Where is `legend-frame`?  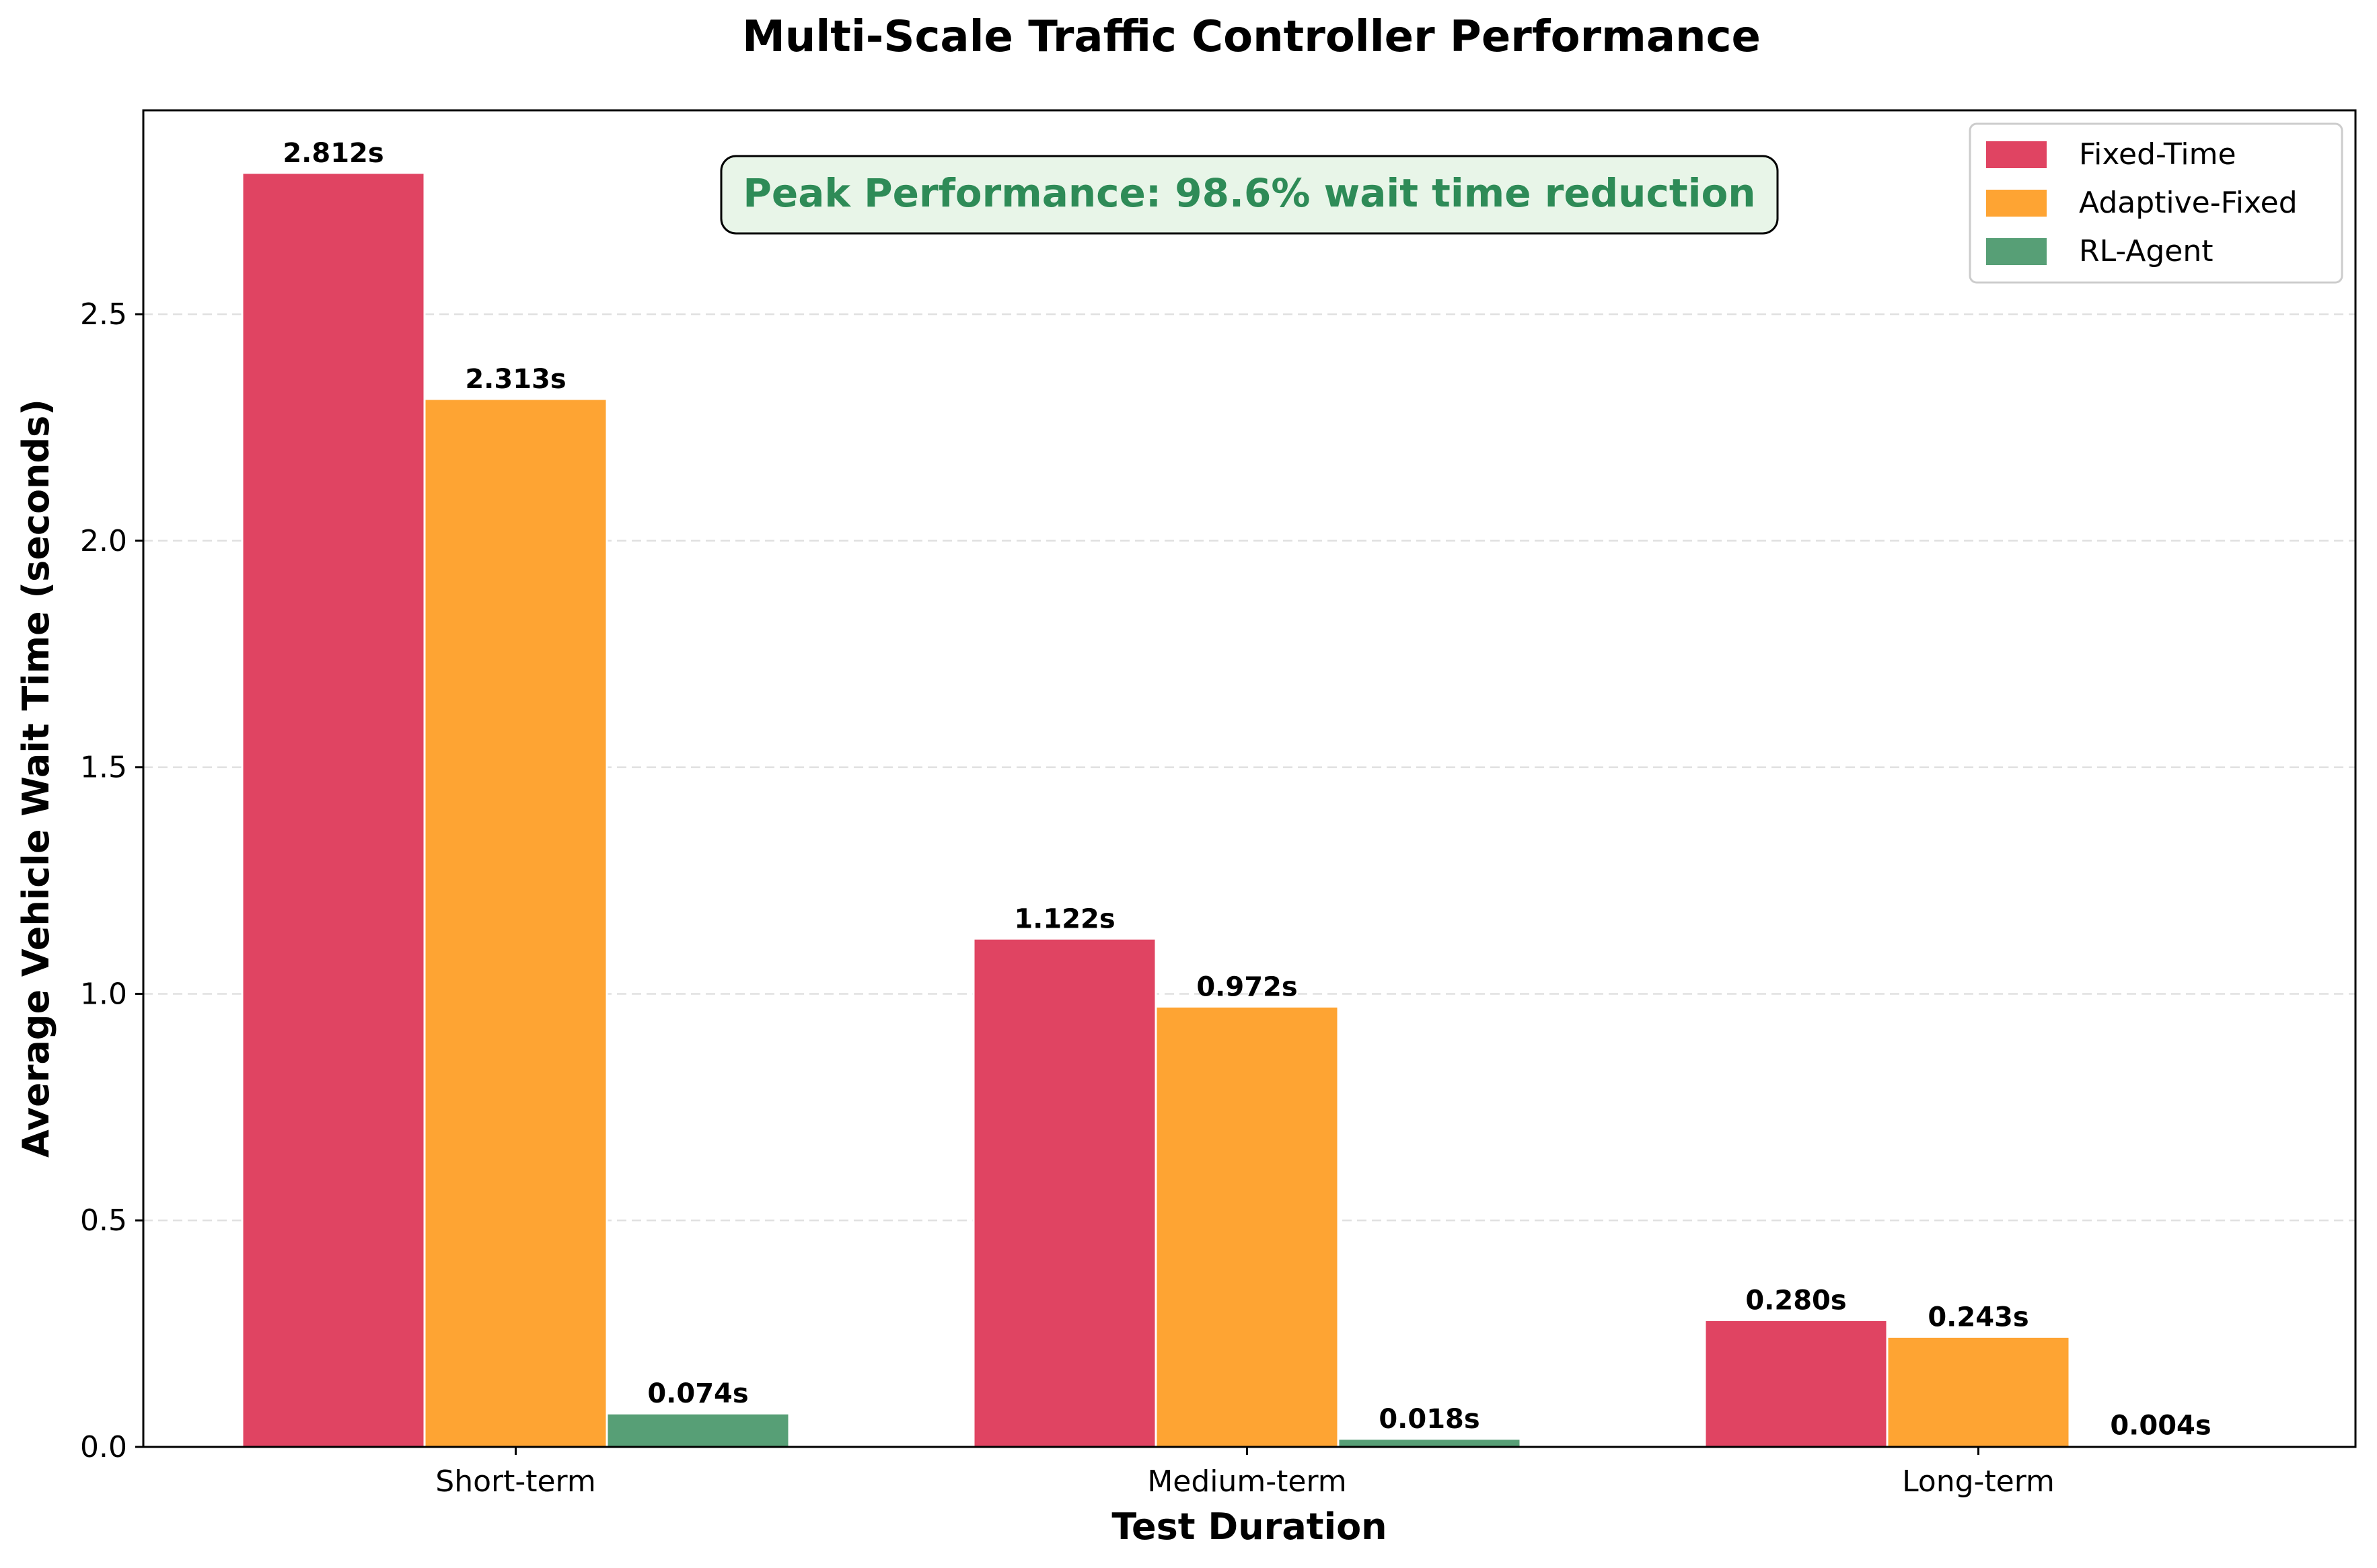
legend-frame is located at coordinates (2156, 203).